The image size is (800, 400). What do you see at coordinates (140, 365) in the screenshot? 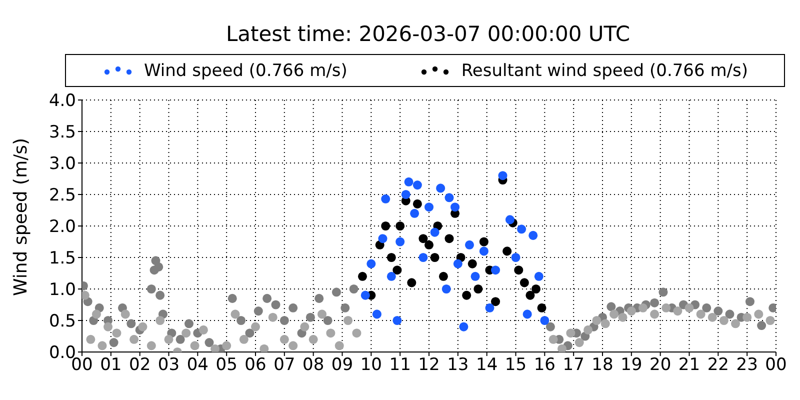
I see `x-tick-label: 02` at bounding box center [140, 365].